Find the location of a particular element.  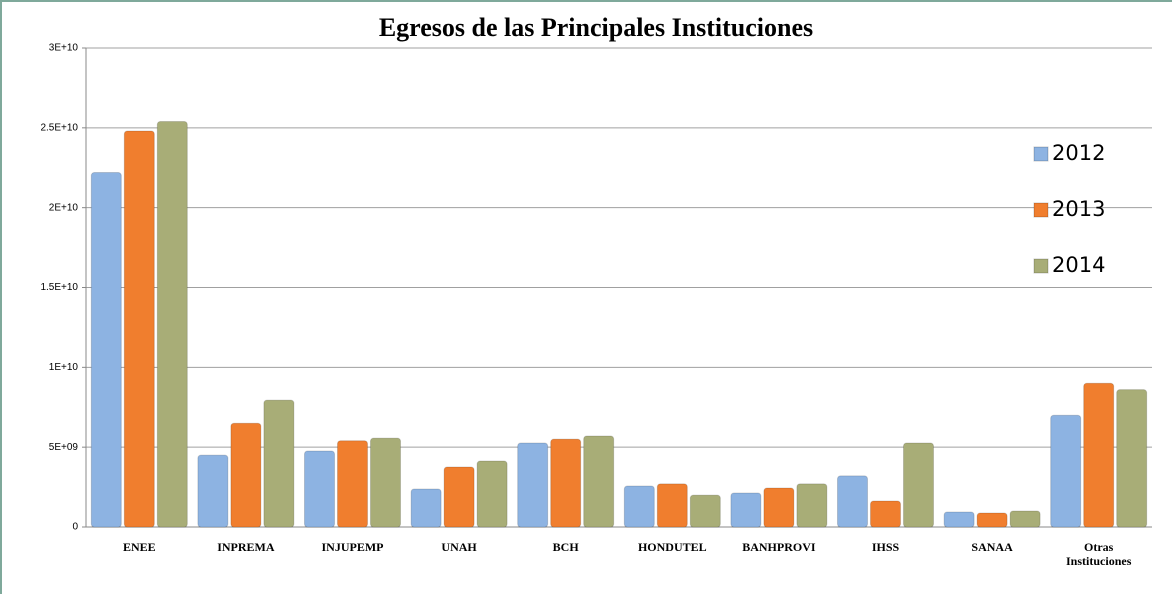

y-tick-label: 2.5E+10 is located at coordinates (59, 127).